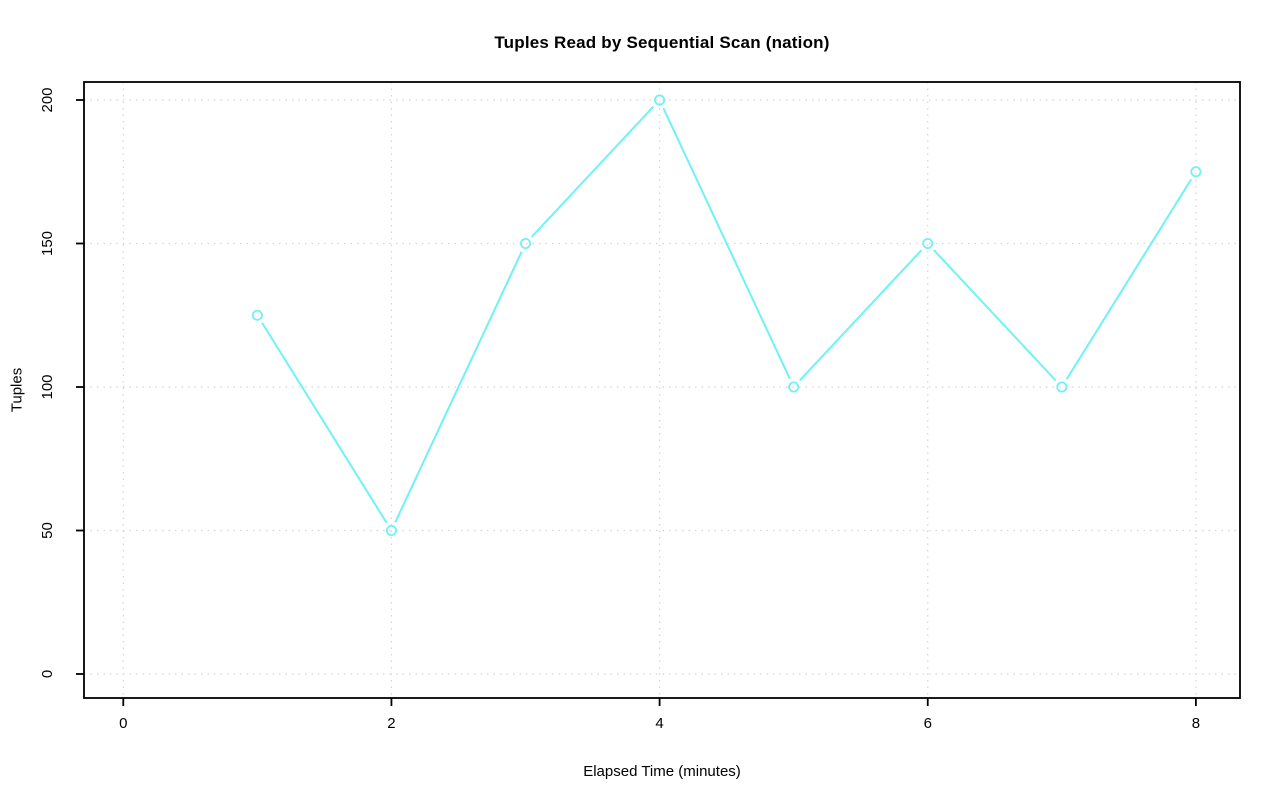 This screenshot has width=1280, height=801. What do you see at coordinates (47, 530) in the screenshot?
I see `y-tick-label: 50` at bounding box center [47, 530].